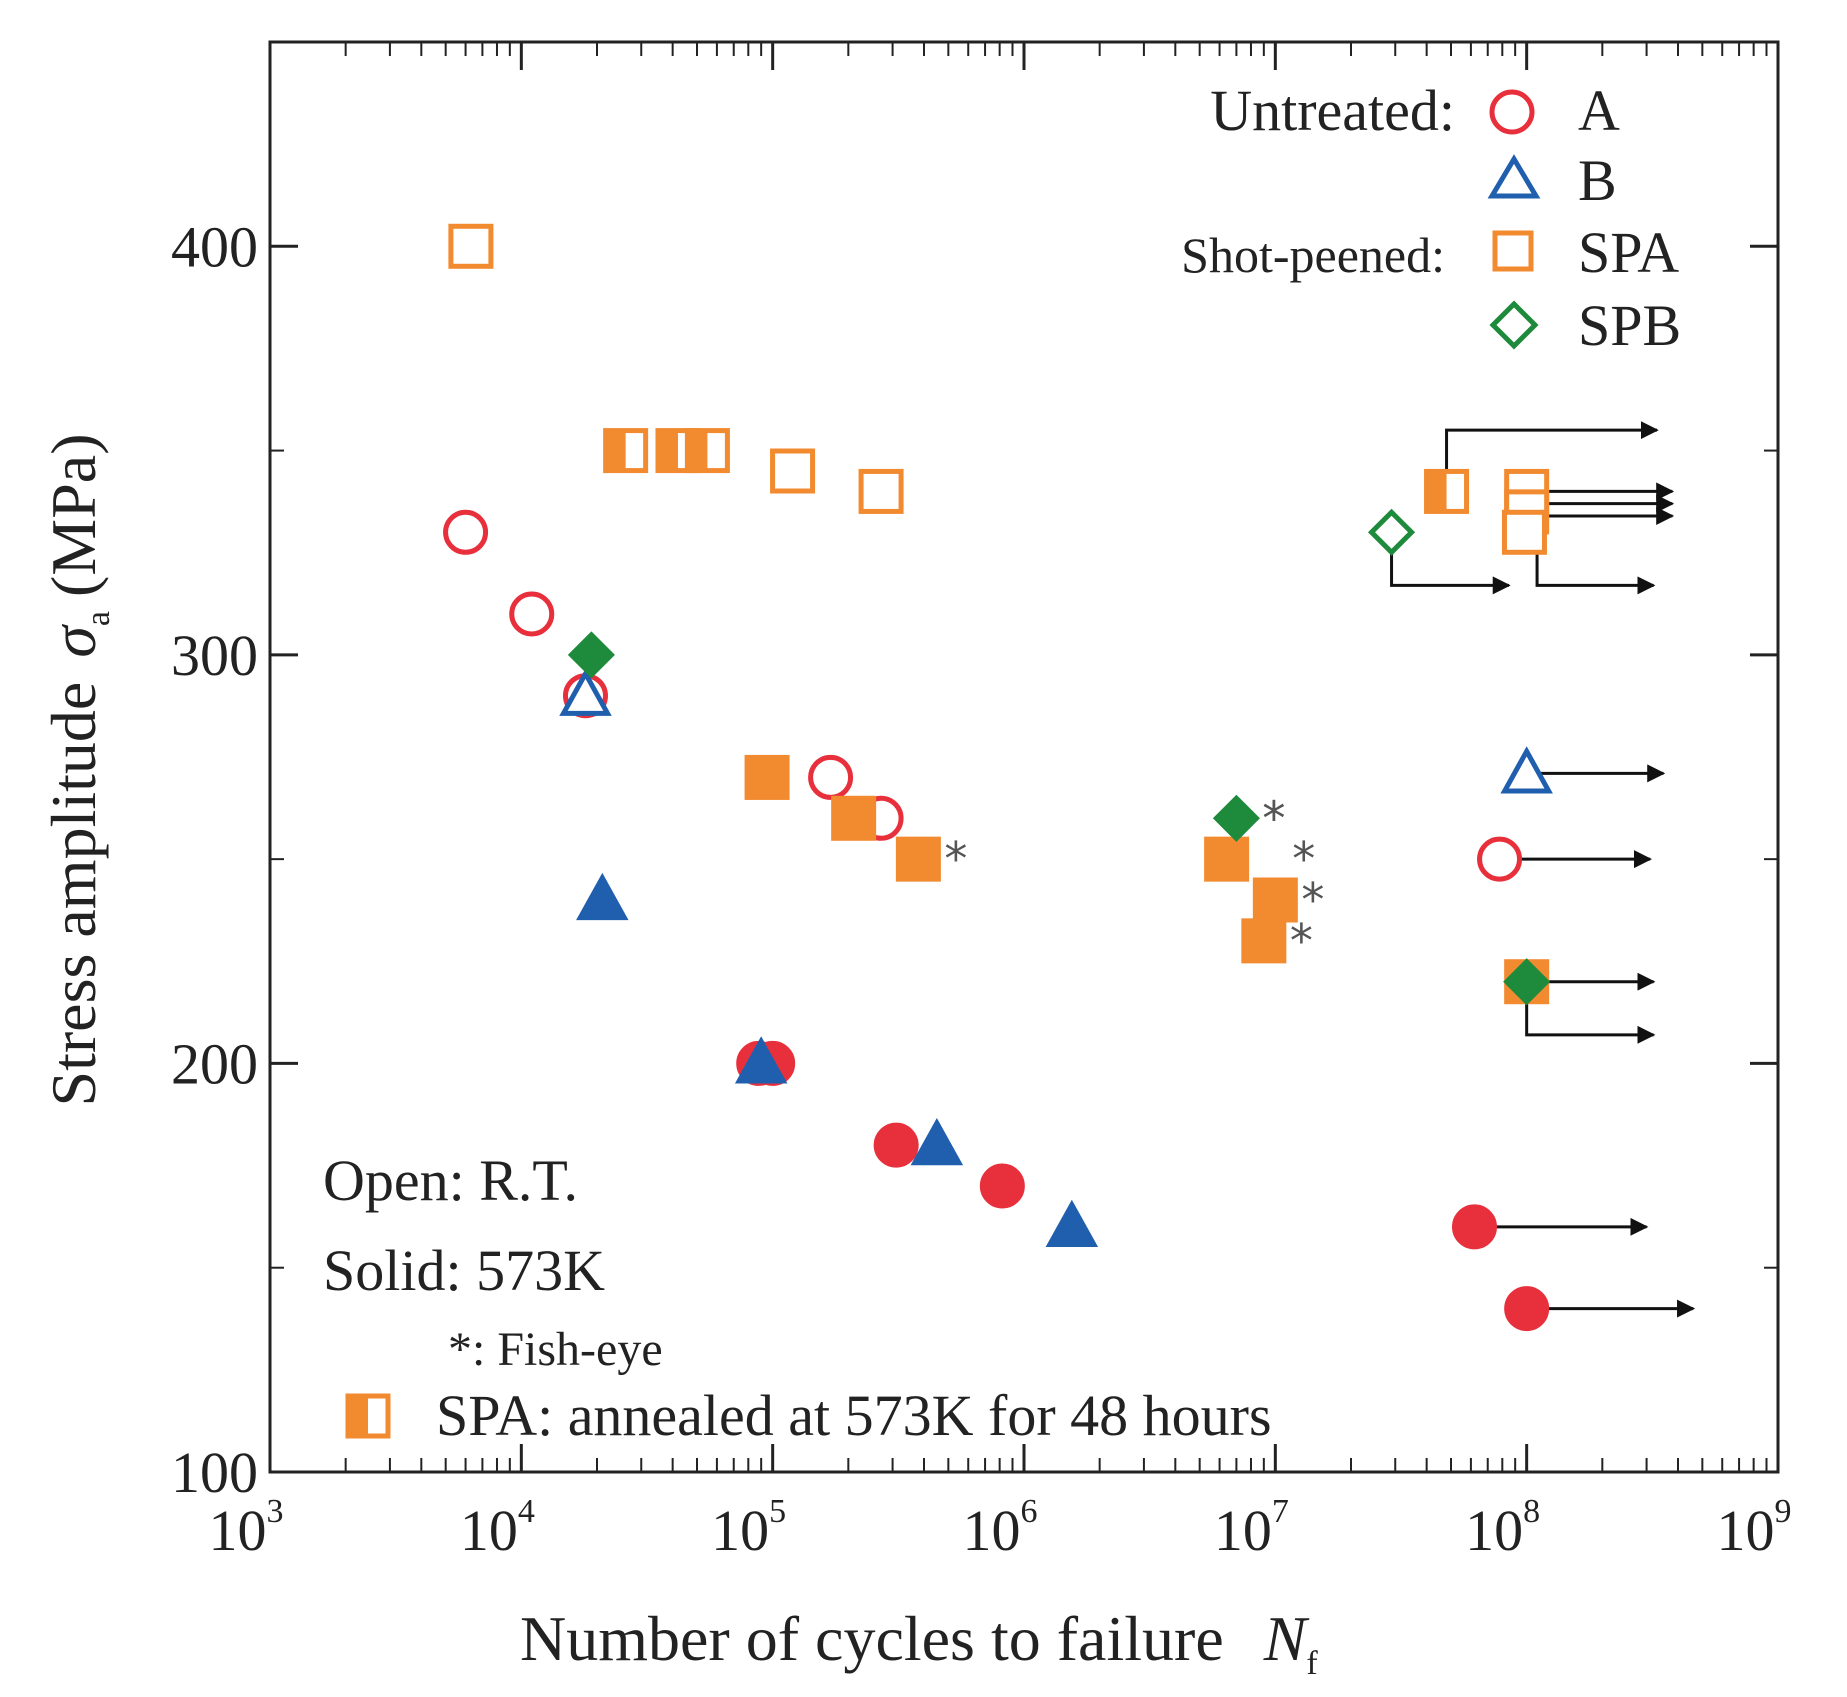  I want to click on x-tick-exponent: 8, so click(1531, 1511).